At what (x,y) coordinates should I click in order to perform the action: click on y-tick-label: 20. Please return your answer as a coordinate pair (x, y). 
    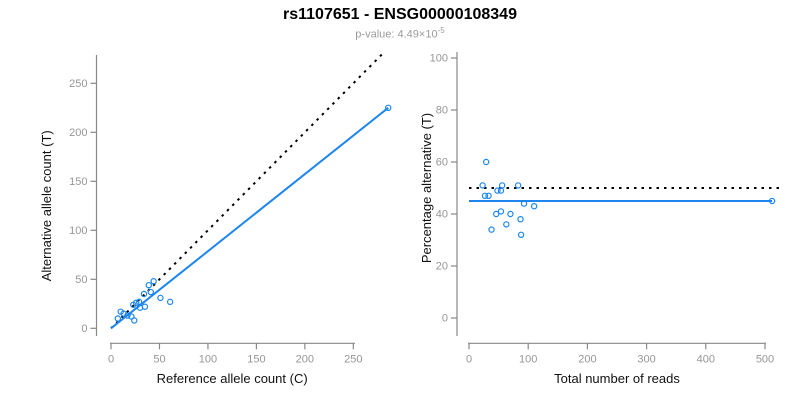
    Looking at the image, I should click on (442, 267).